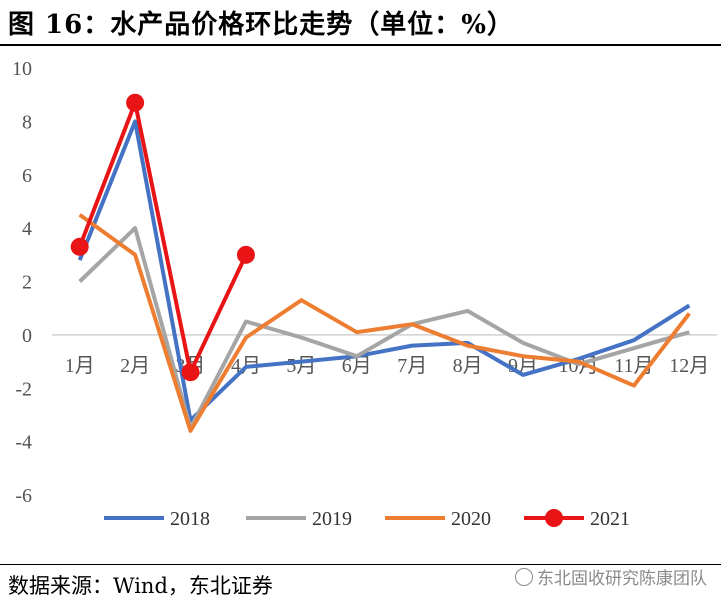  Describe the element at coordinates (23, 389) in the screenshot. I see `y-tick-label: -2` at that location.